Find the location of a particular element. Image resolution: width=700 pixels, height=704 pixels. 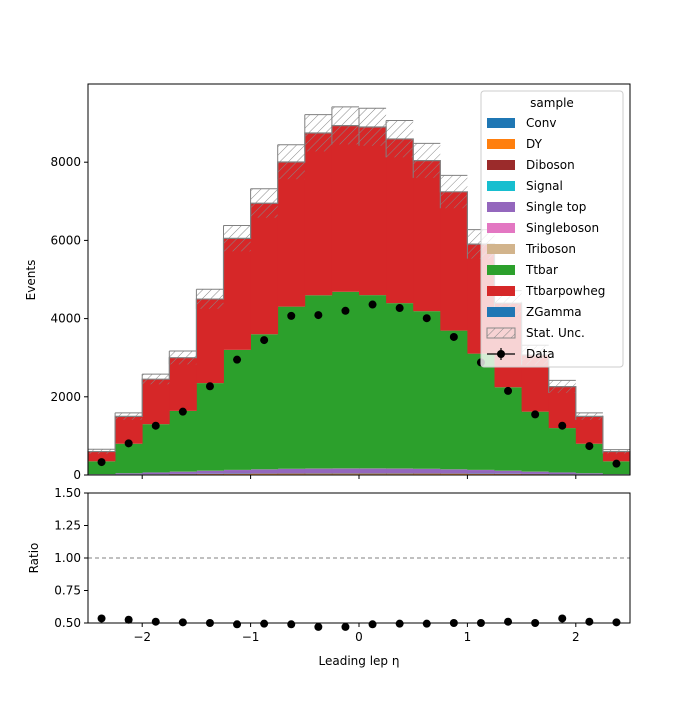

ratio-y-axis: 0.500.751.001.251.50 is located at coordinates (71, 558).